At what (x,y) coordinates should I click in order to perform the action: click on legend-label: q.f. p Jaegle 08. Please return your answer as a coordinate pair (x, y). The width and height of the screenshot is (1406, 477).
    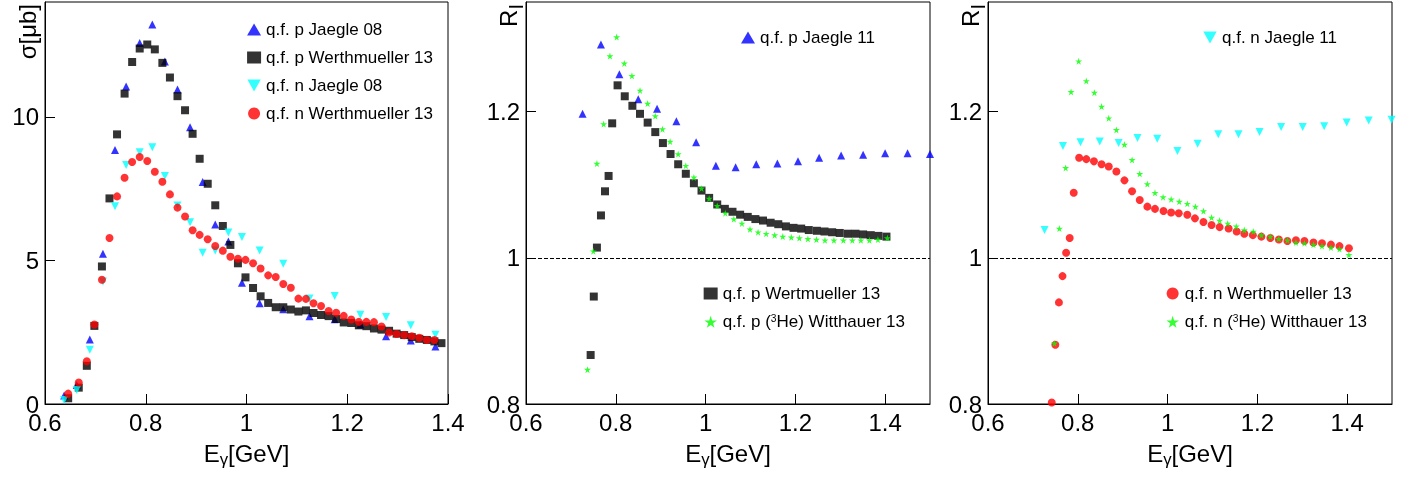
    Looking at the image, I should click on (324, 29).